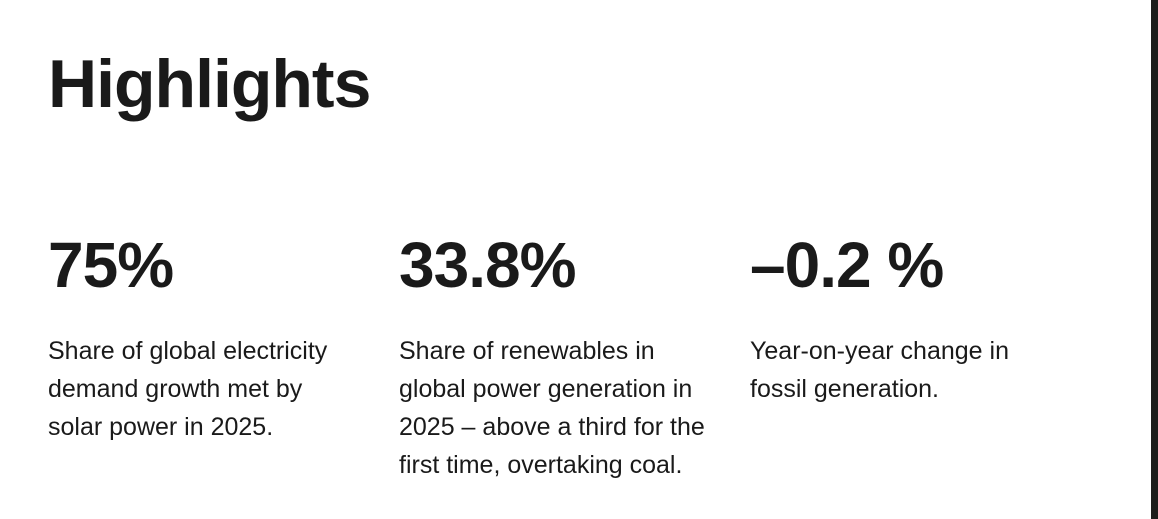 This screenshot has width=1158, height=519. I want to click on stat-value-fossil: –0.2 %, so click(847, 264).